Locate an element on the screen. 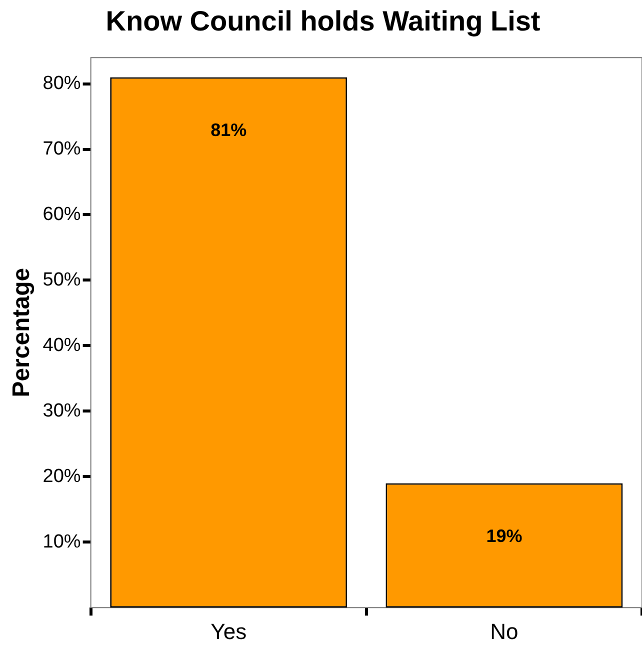  data-label: 19% is located at coordinates (504, 536).